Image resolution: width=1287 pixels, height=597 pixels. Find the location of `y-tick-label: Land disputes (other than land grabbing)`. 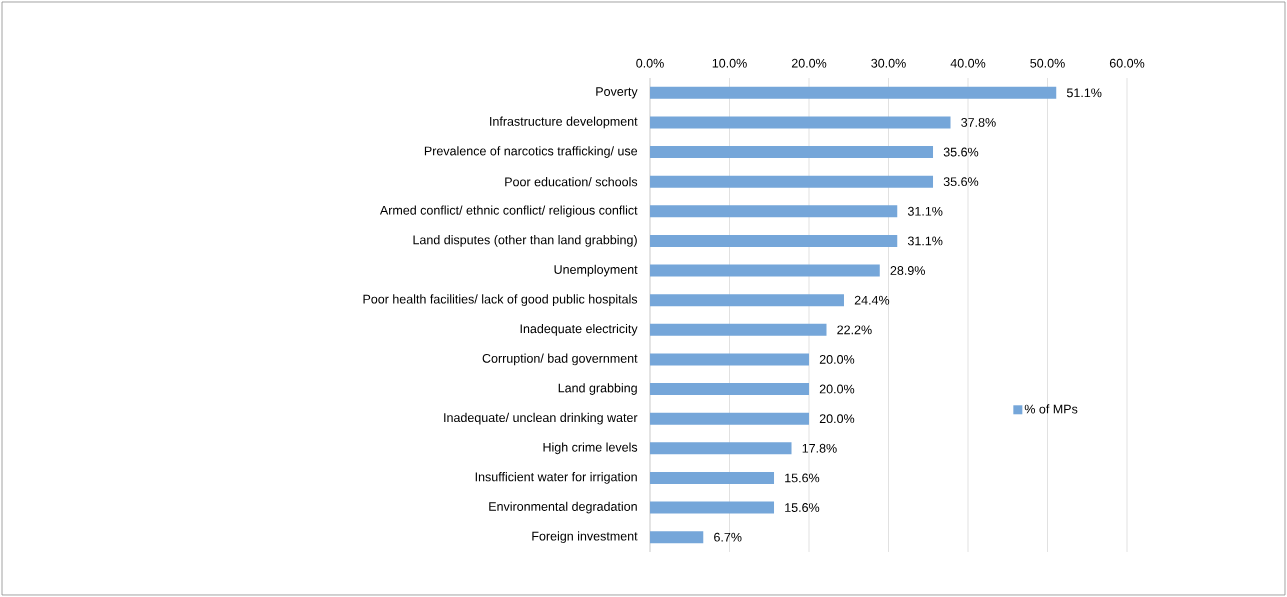

y-tick-label: Land disputes (other than land grabbing) is located at coordinates (525, 241).